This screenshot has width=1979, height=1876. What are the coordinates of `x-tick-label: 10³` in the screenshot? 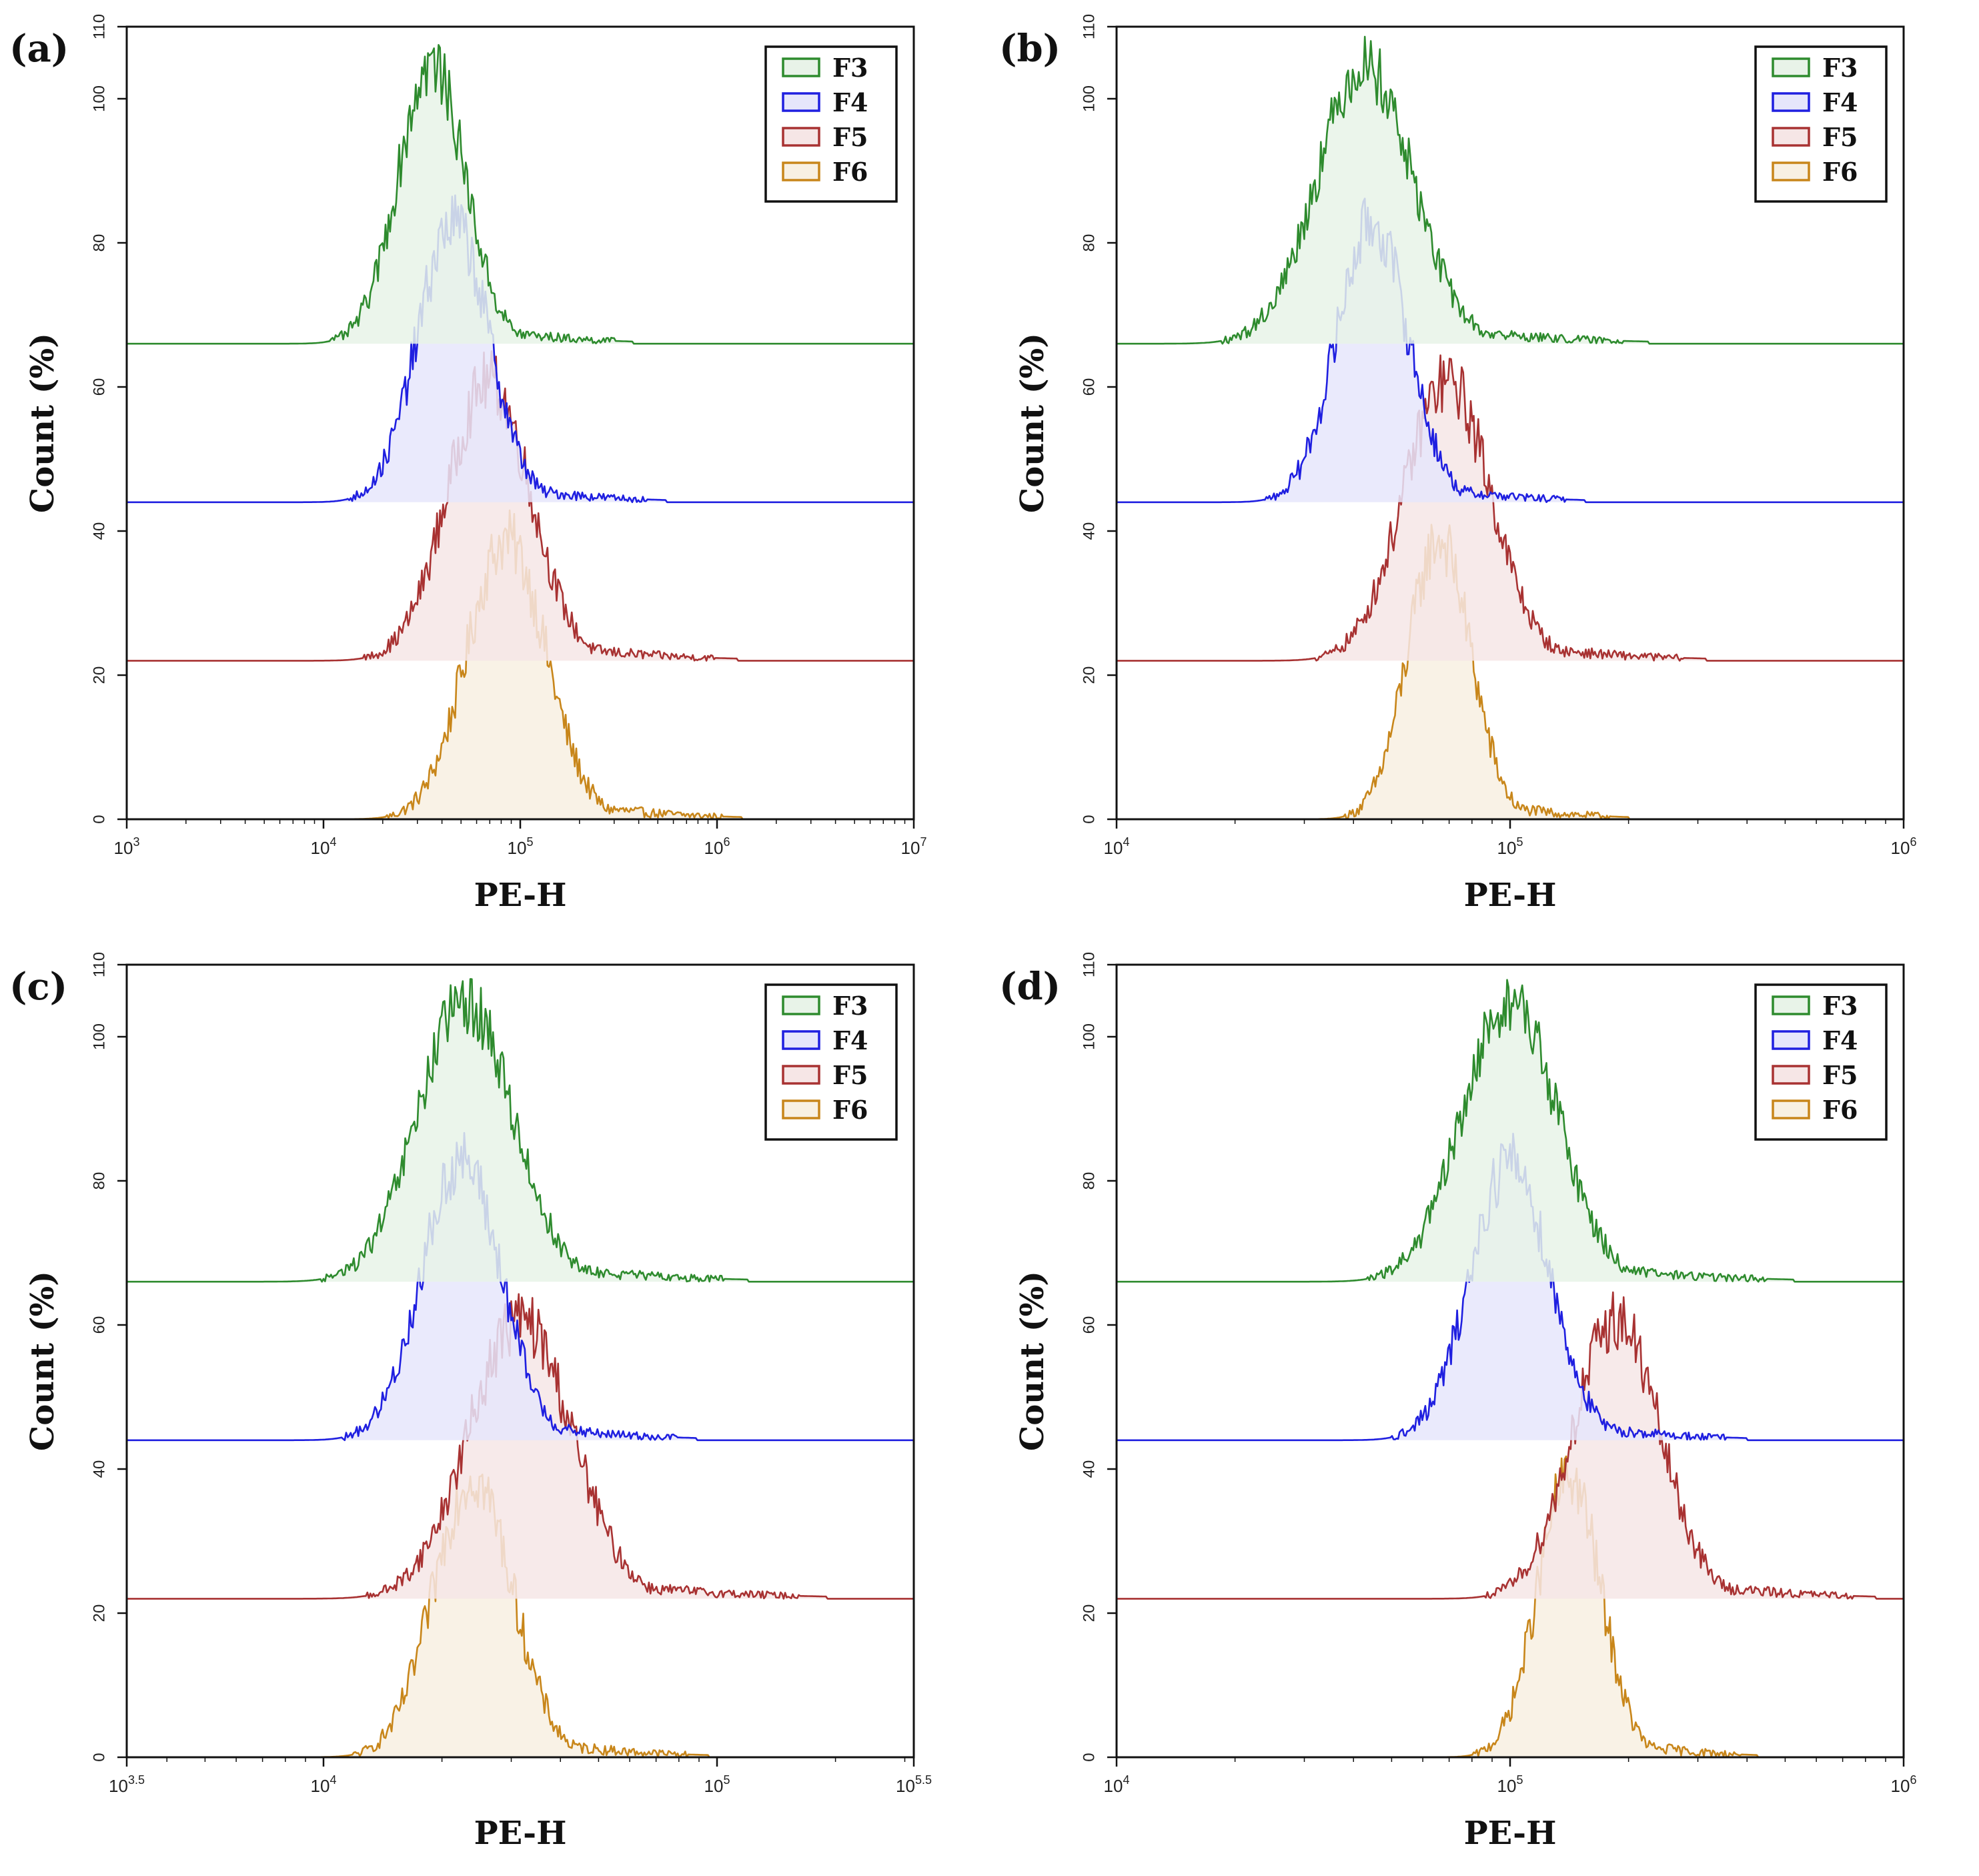 It's located at (127, 846).